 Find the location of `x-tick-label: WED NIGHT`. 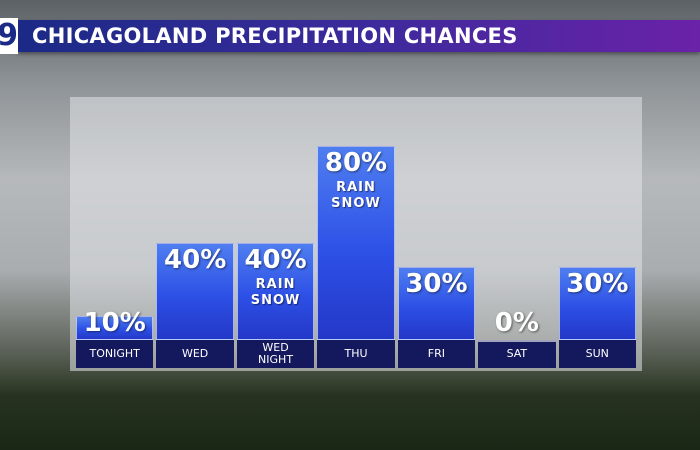

x-tick-label: WED NIGHT is located at coordinates (276, 353).